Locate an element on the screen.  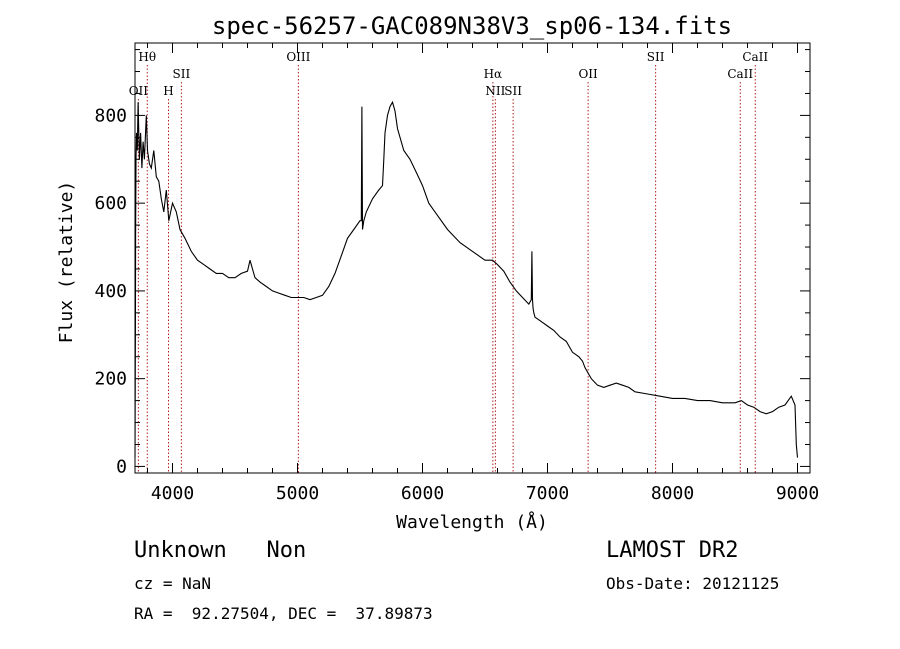
y-tick-label: 400 is located at coordinates (110, 291).